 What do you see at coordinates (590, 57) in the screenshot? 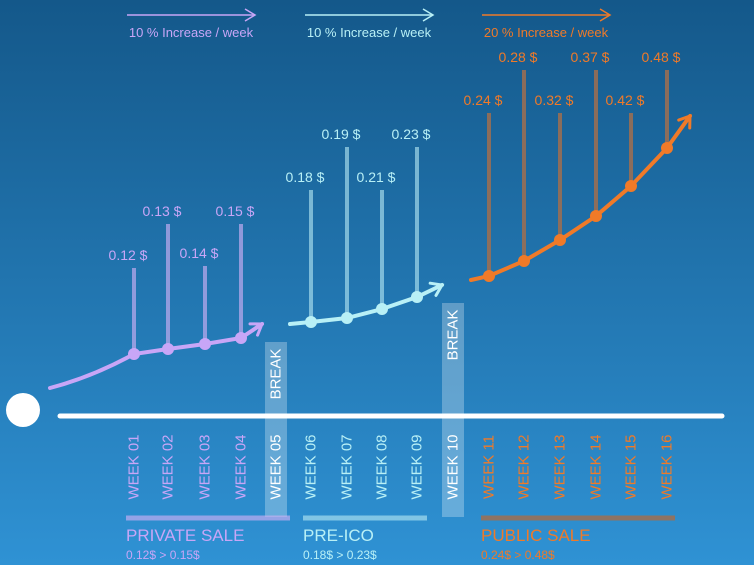
I see `price-label: 0.37 $` at bounding box center [590, 57].